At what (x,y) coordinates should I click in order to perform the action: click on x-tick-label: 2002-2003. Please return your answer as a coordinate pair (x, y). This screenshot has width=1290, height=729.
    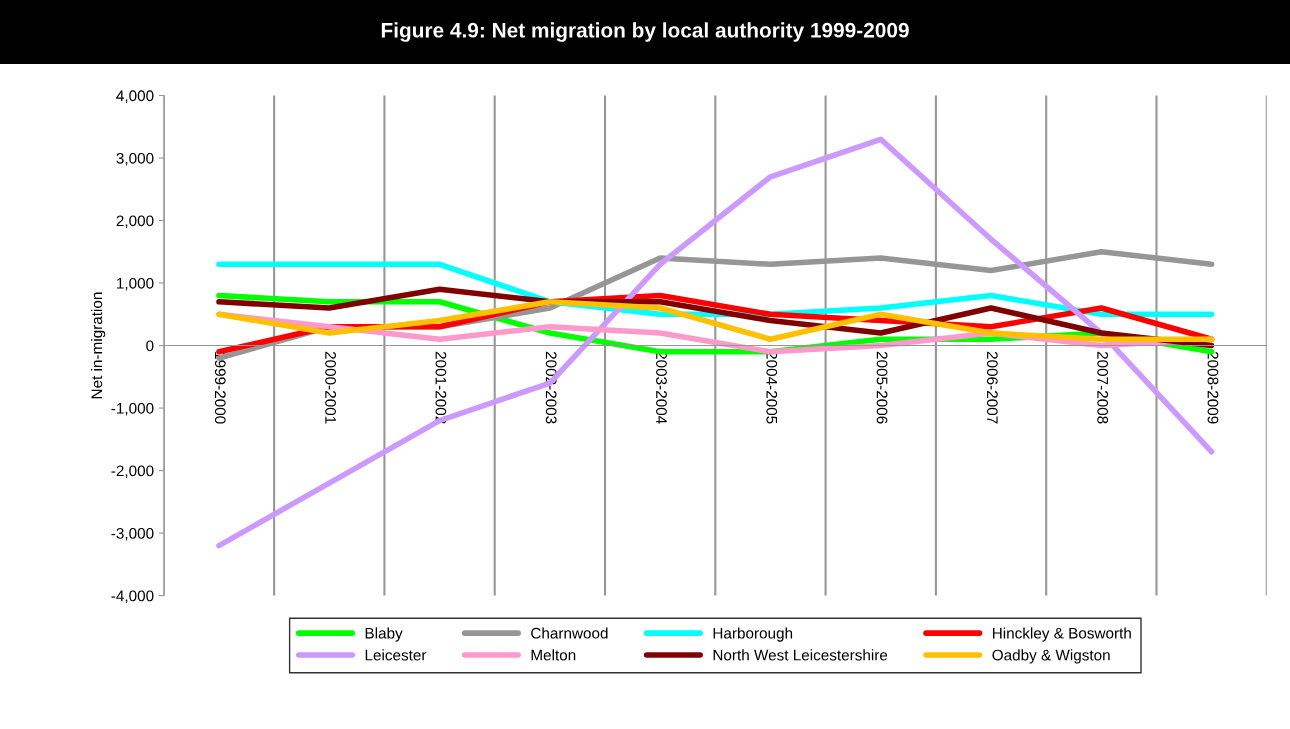
    Looking at the image, I should click on (551, 387).